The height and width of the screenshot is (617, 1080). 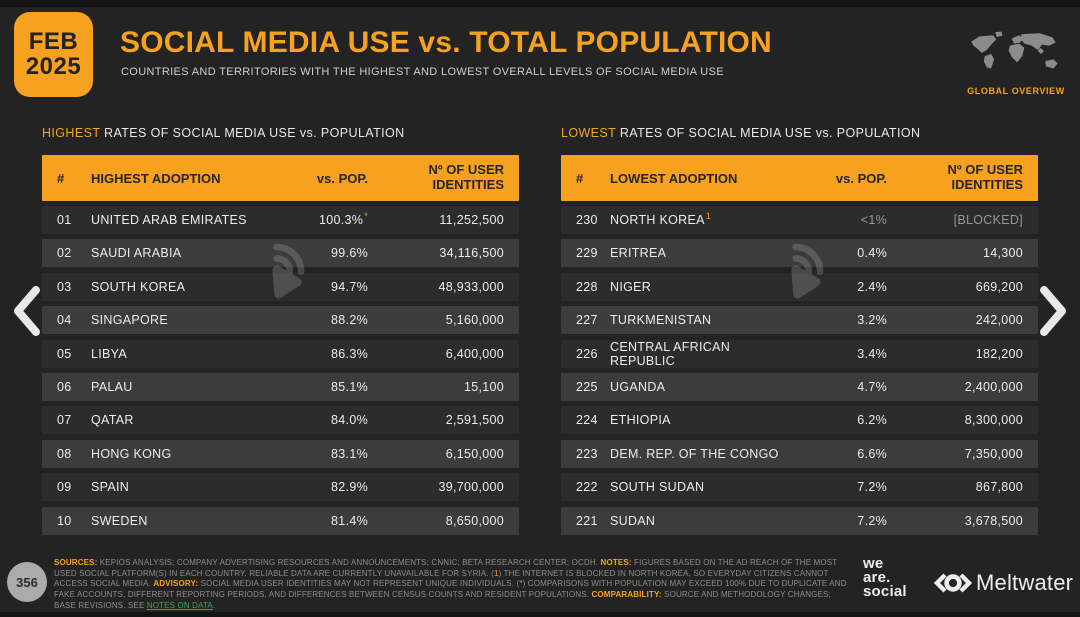 I want to click on identities-cell: 182,200, so click(x=999, y=353).